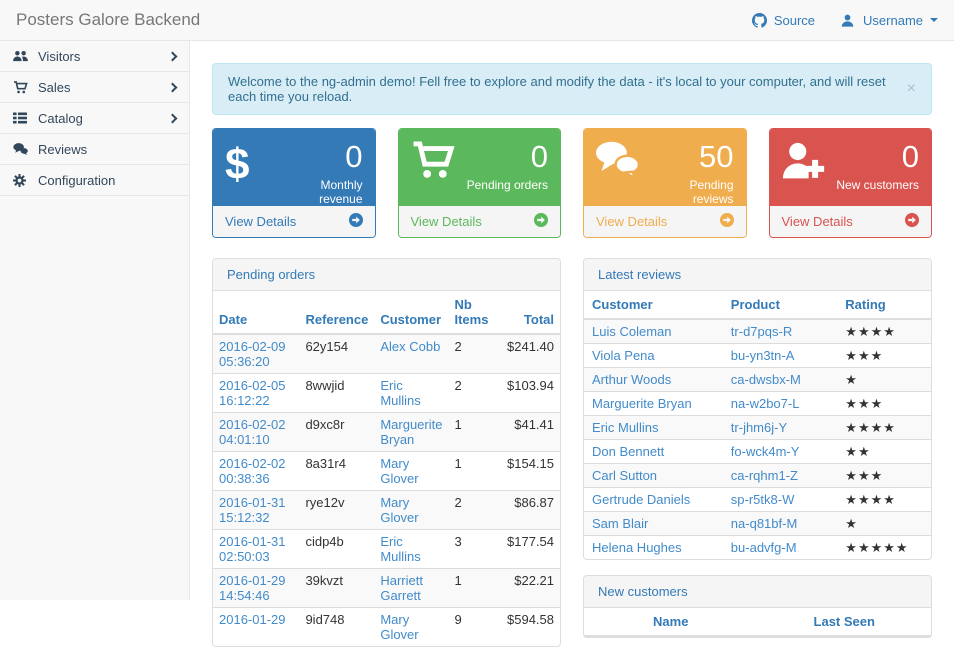 This screenshot has width=954, height=647. Describe the element at coordinates (59, 56) in the screenshot. I see `sidebar-item-label: Visitors` at that location.